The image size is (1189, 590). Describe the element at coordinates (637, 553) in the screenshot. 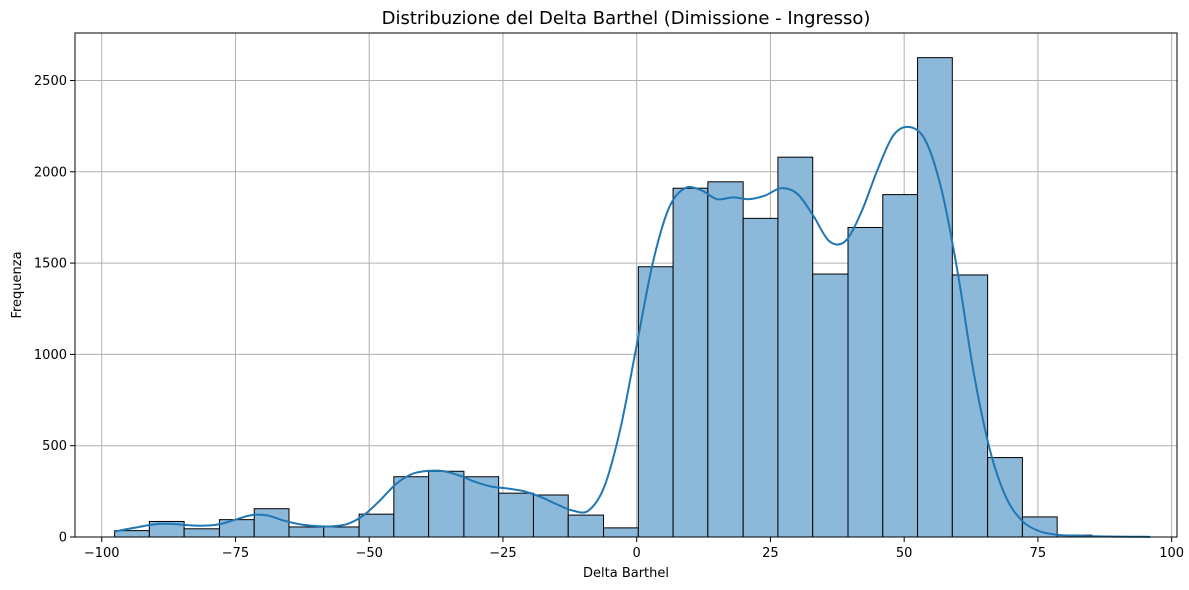

I see `x-tick-label: 0` at that location.